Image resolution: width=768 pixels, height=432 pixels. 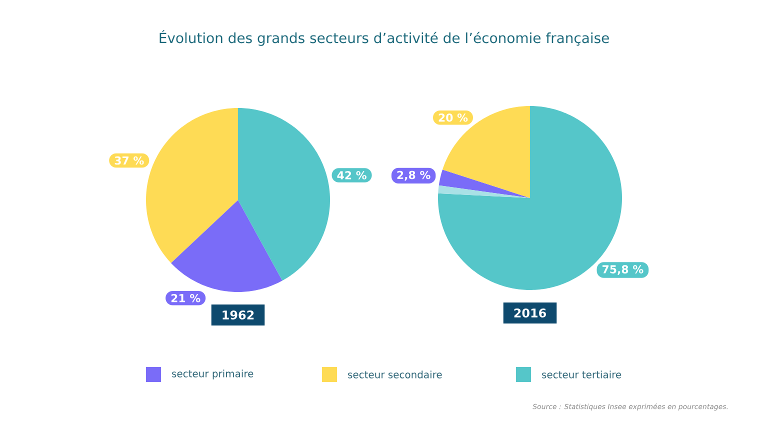 What do you see at coordinates (582, 374) in the screenshot?
I see `legend-label: secteur tertiaire` at bounding box center [582, 374].